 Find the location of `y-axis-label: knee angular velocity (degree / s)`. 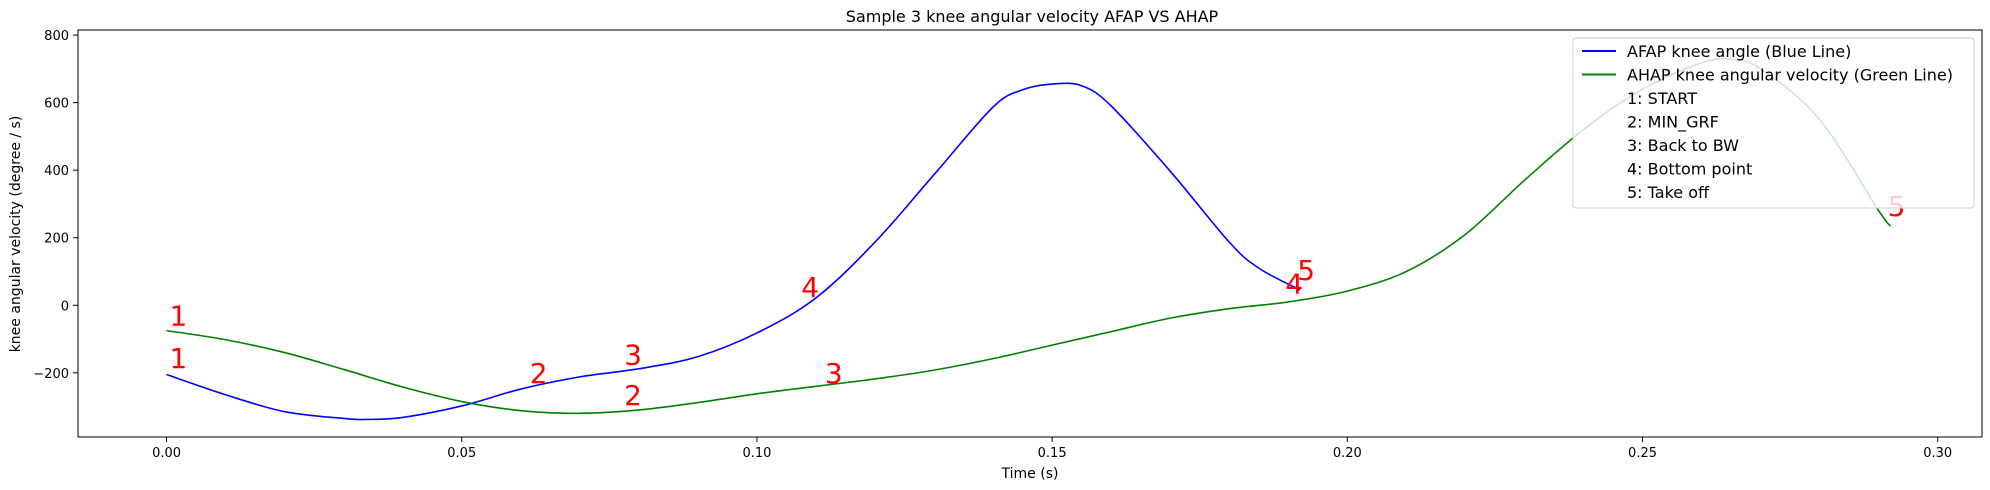

y-axis-label: knee angular velocity (degree / s) is located at coordinates (16, 234).